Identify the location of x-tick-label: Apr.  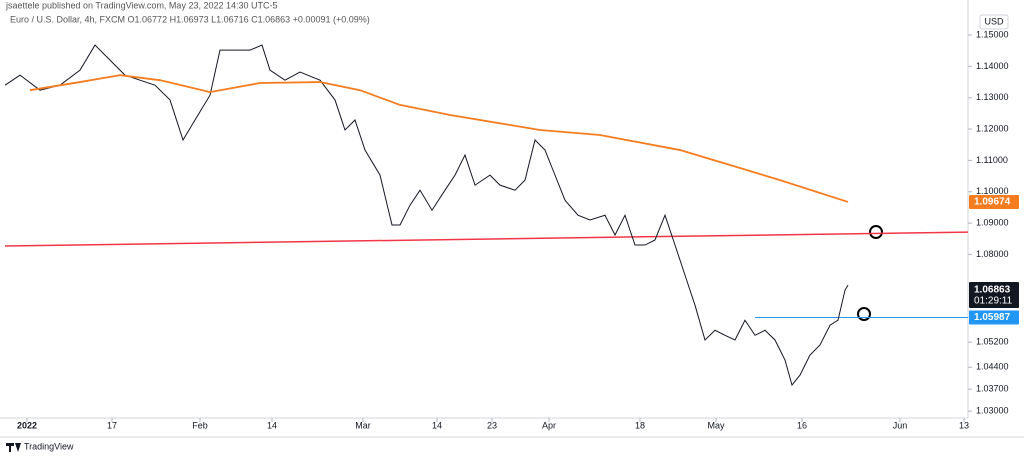
(549, 425).